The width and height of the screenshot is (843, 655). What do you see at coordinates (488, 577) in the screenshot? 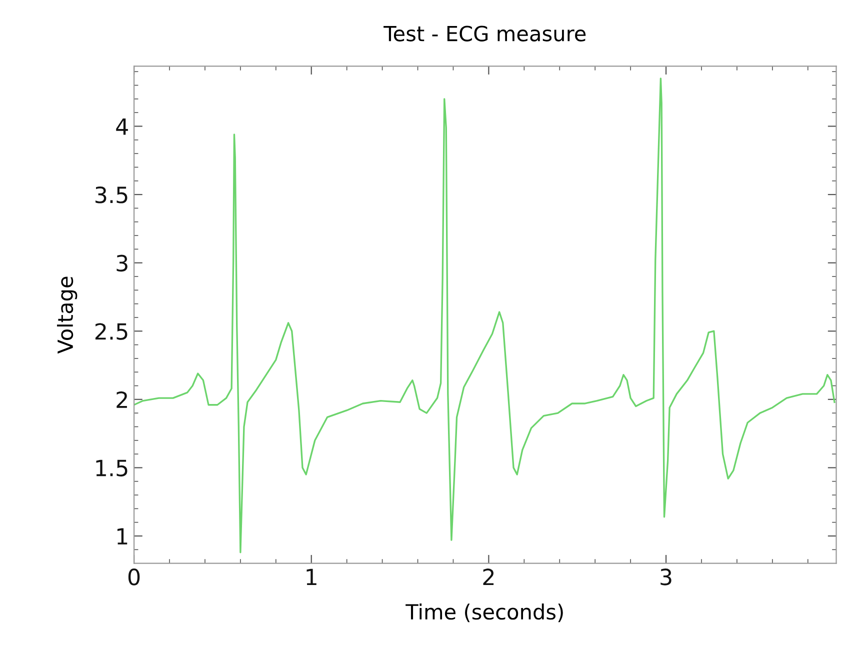
I see `x-tick-label: 2` at bounding box center [488, 577].